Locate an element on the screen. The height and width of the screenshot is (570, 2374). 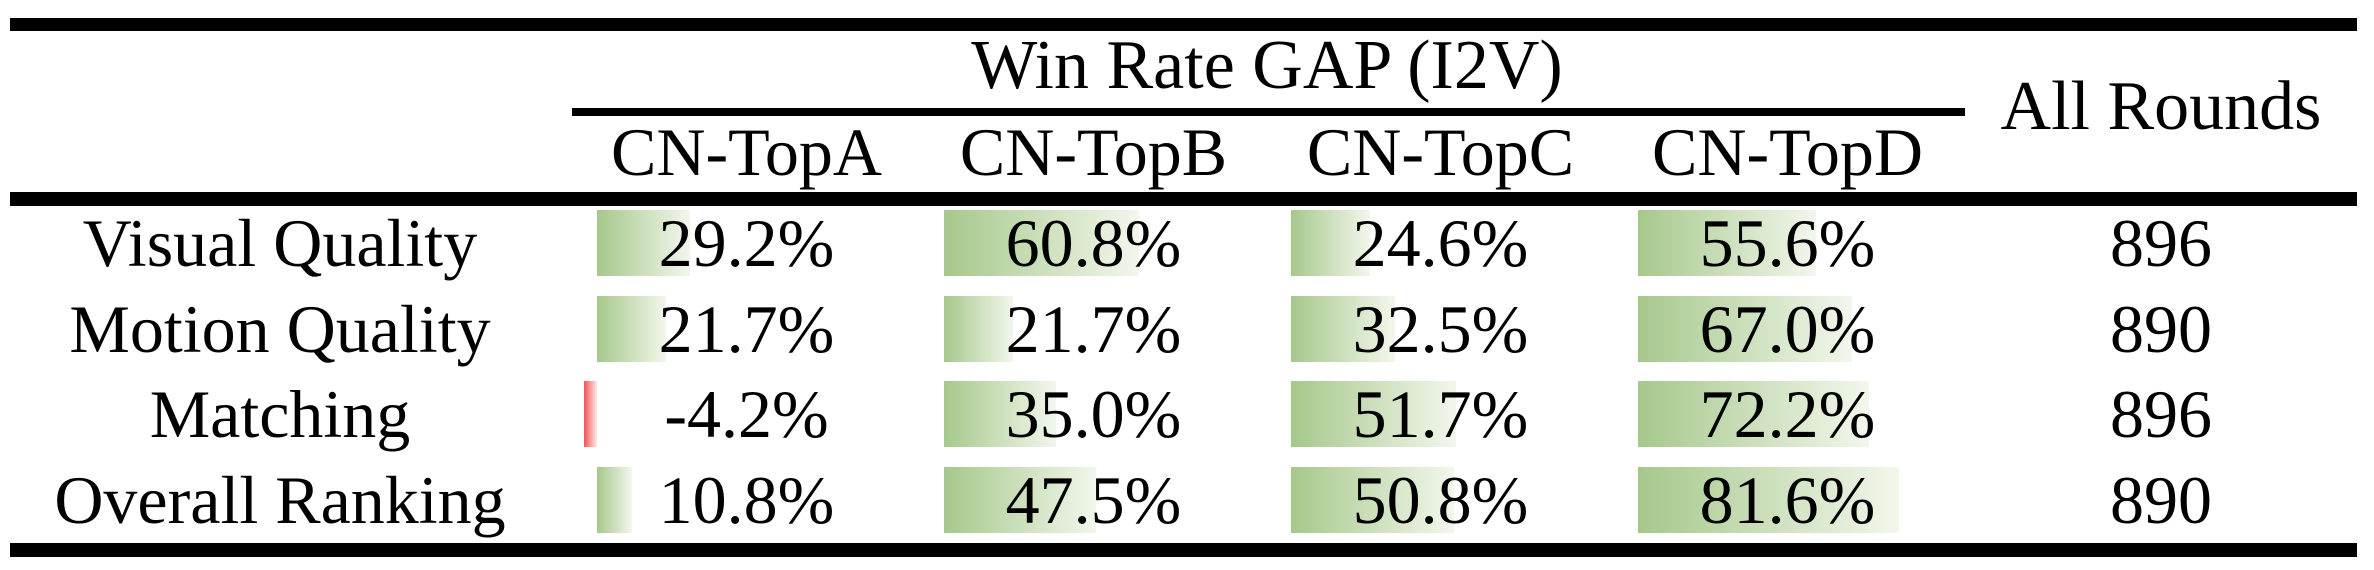
win-rate-value: 10.8% is located at coordinates (746, 500).